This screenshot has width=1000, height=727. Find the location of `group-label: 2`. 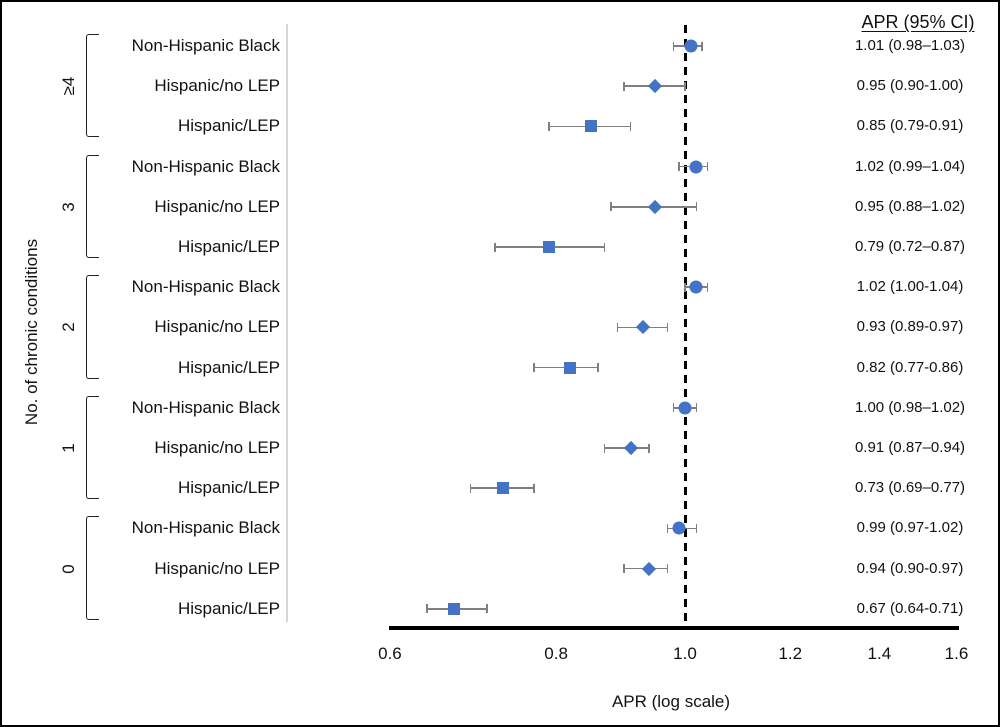

group-label: 2 is located at coordinates (68, 327).